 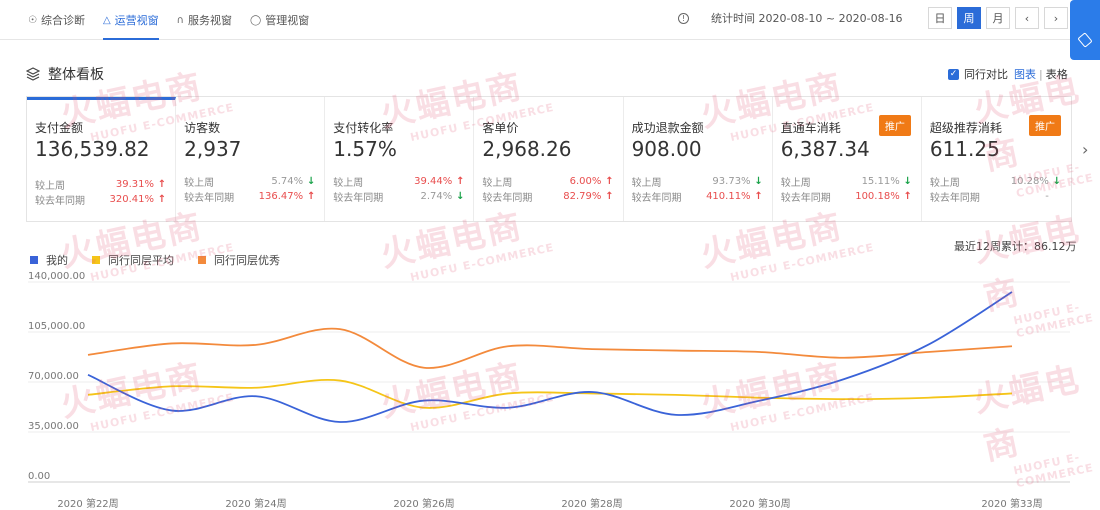 What do you see at coordinates (683, 18) in the screenshot?
I see `info-icon: !` at bounding box center [683, 18].